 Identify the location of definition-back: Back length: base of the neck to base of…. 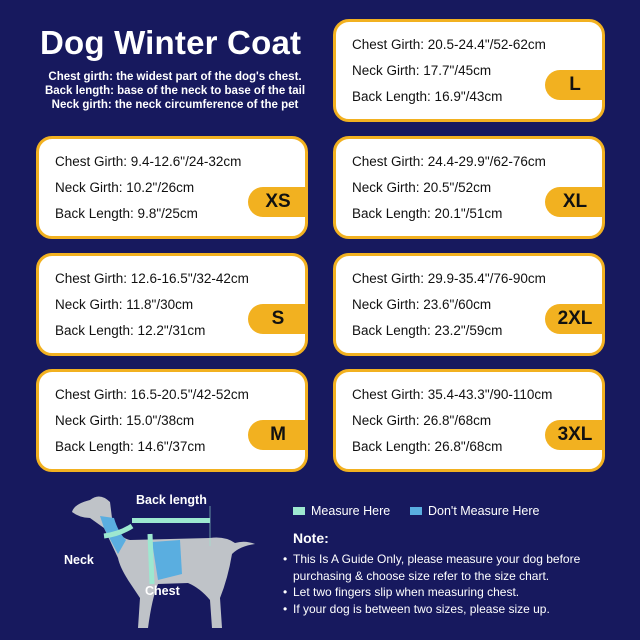
(175, 91).